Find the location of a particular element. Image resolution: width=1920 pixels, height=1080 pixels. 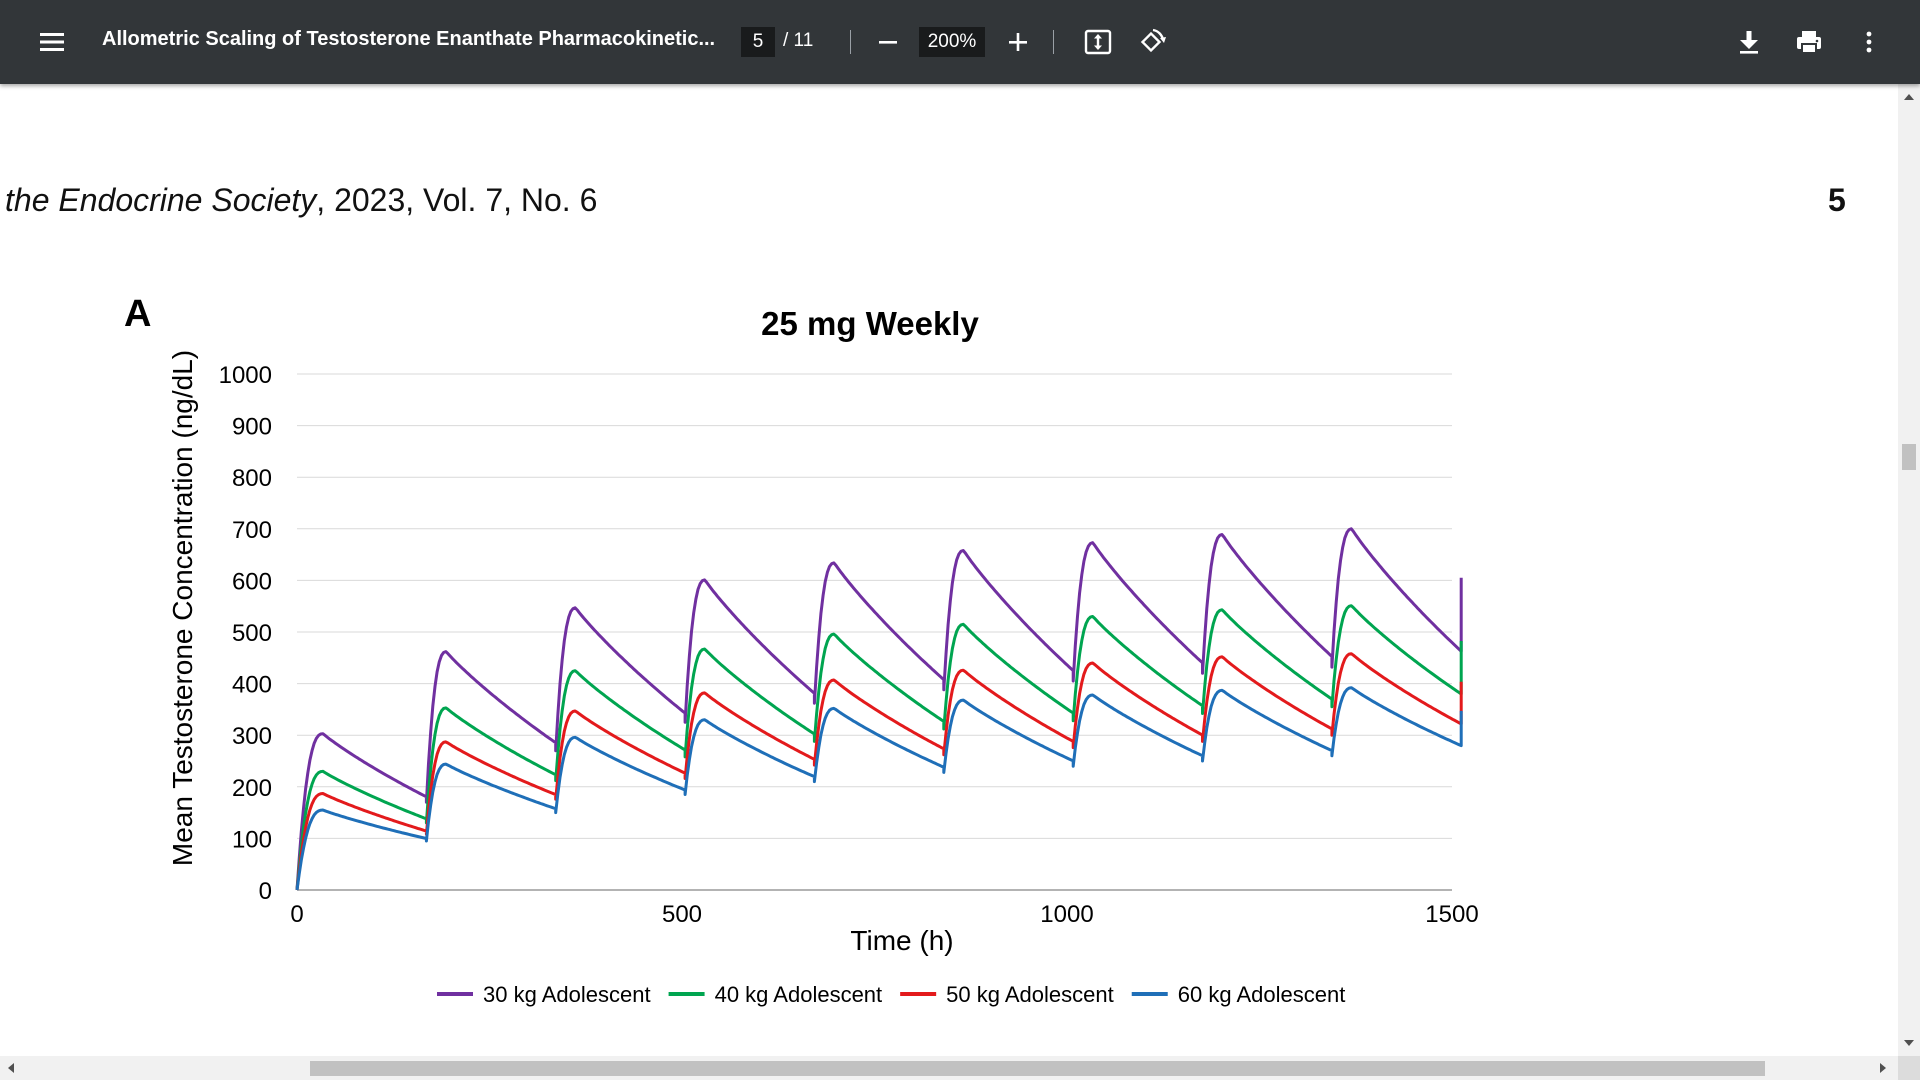

vertical-scroll-thumb is located at coordinates (1909, 457).